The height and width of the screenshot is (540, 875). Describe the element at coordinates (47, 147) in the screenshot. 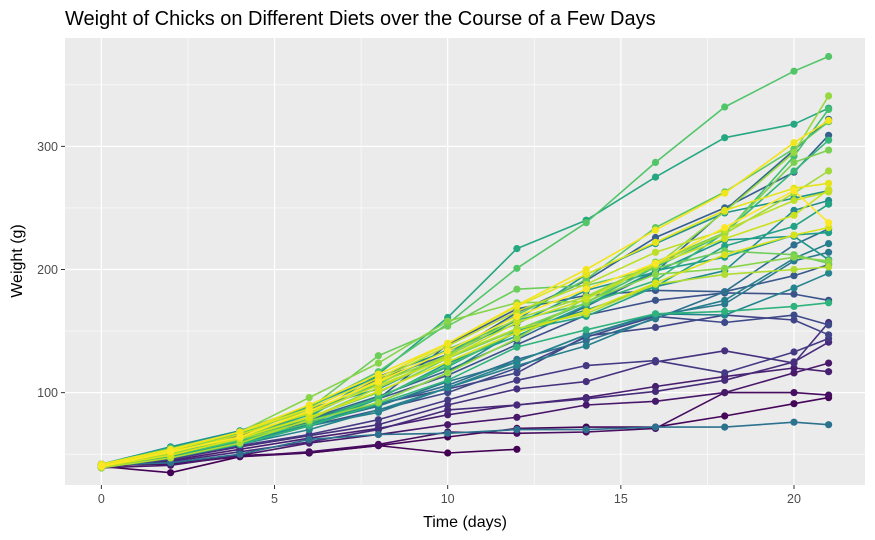

I see `y-tick-label: 300` at that location.